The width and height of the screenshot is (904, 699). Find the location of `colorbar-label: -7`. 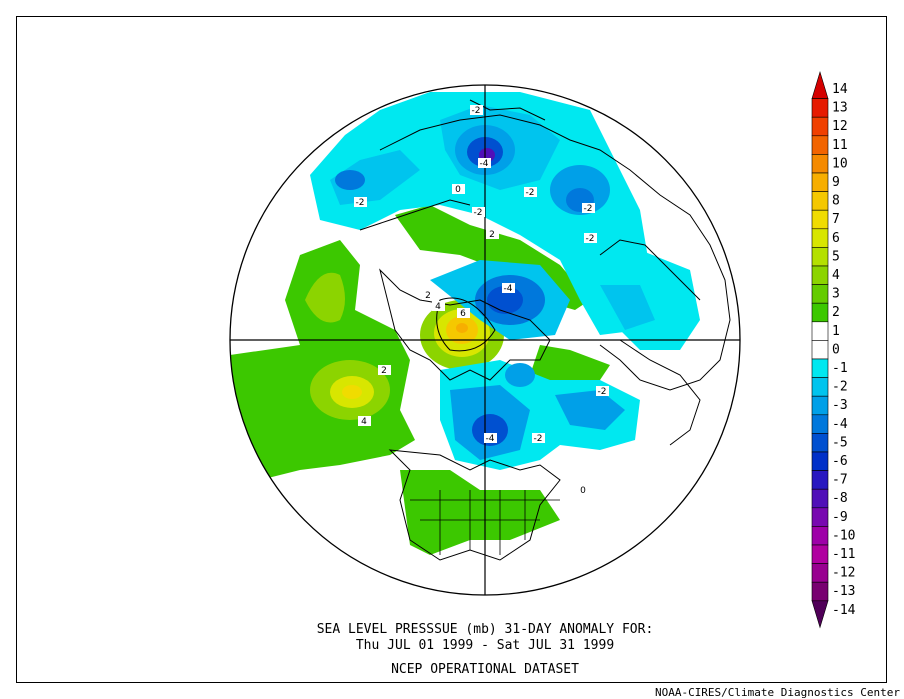

colorbar-label: -7 is located at coordinates (840, 480).